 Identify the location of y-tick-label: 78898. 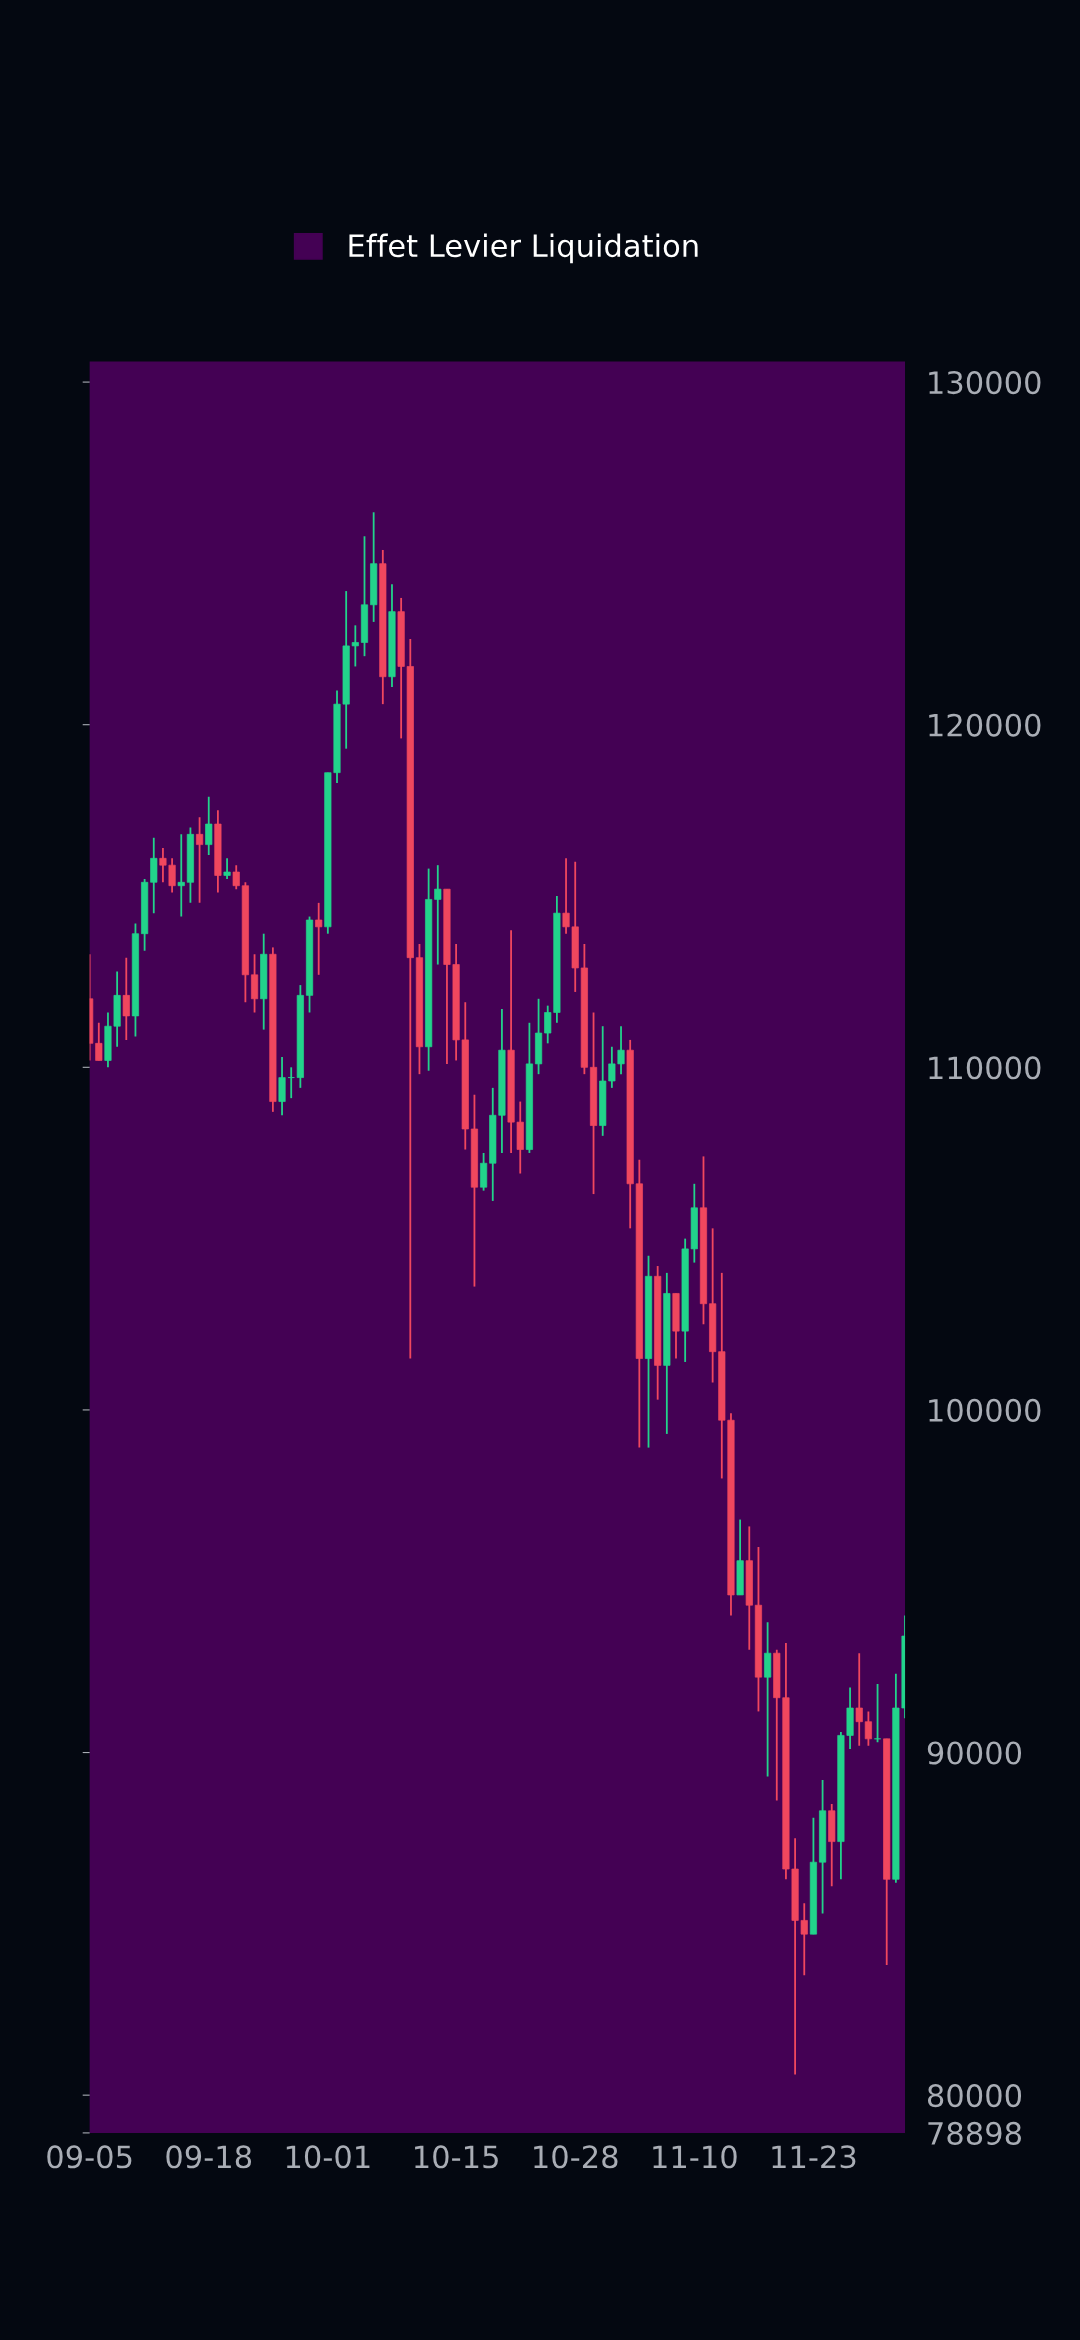
(974, 2133).